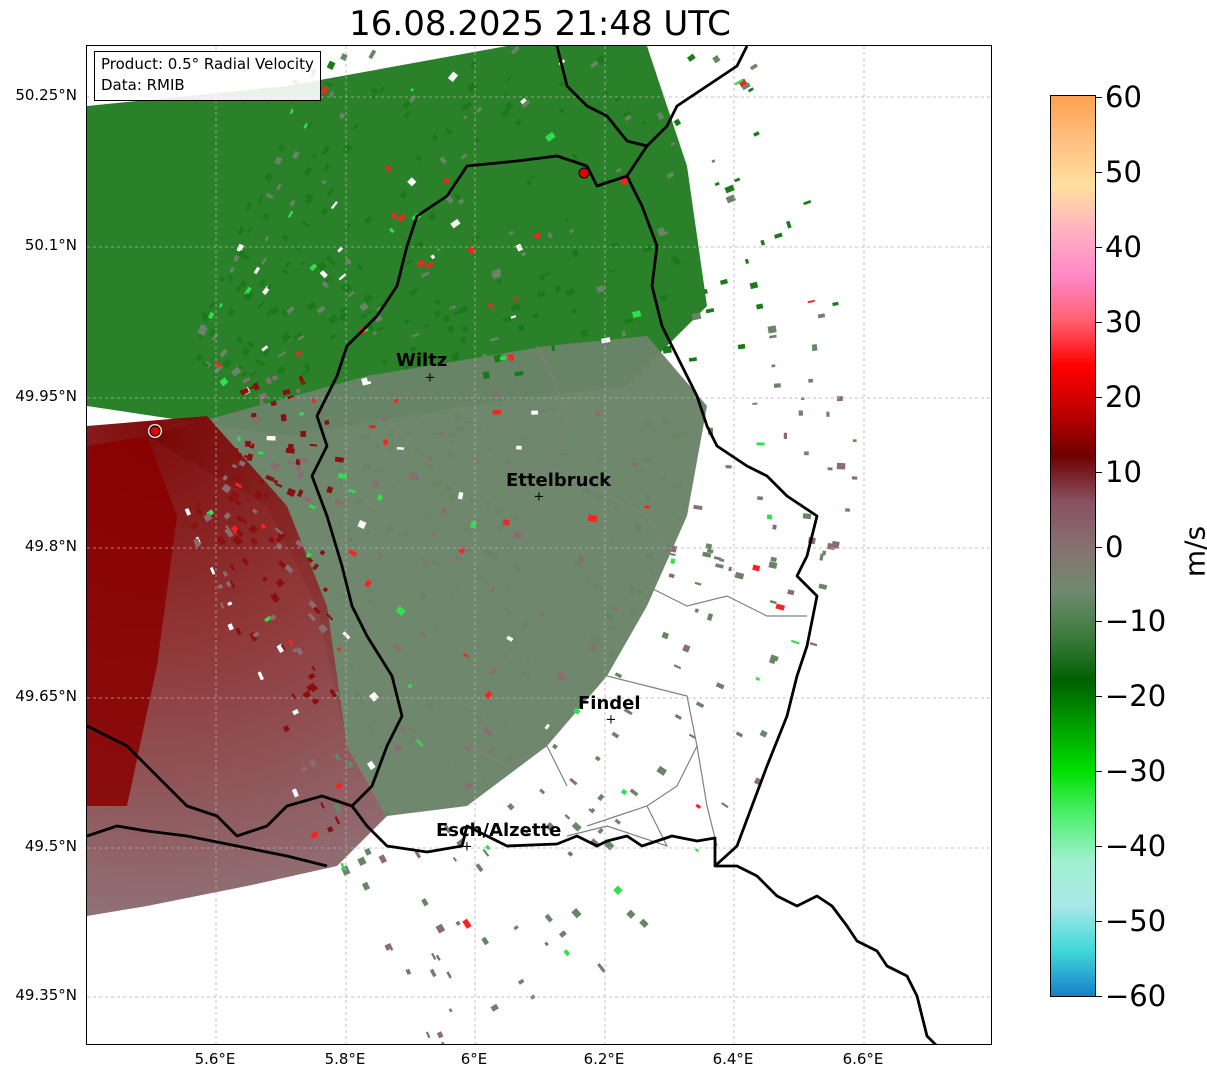 This screenshot has width=1207, height=1081. What do you see at coordinates (540, 24) in the screenshot?
I see `map-title: 16.08.2025 21:48 UTC` at bounding box center [540, 24].